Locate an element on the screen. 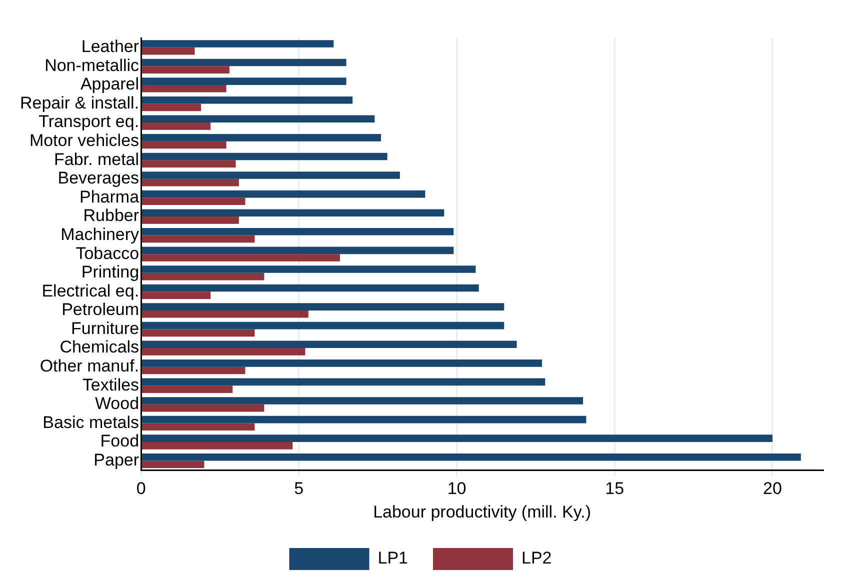 This screenshot has width=841, height=588. y-tick-label: Tobacco is located at coordinates (108, 253).